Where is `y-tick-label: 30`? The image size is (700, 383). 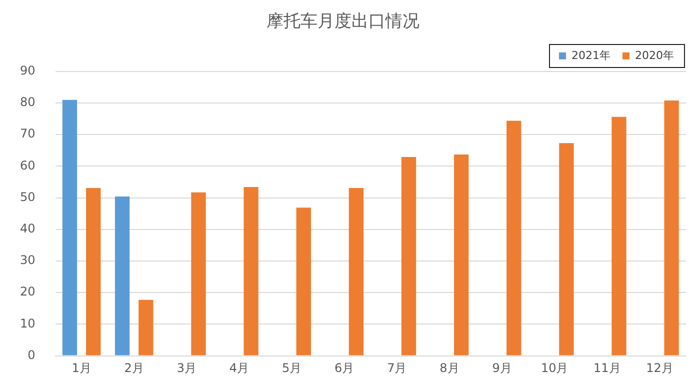
y-tick-label: 30 is located at coordinates (28, 260).